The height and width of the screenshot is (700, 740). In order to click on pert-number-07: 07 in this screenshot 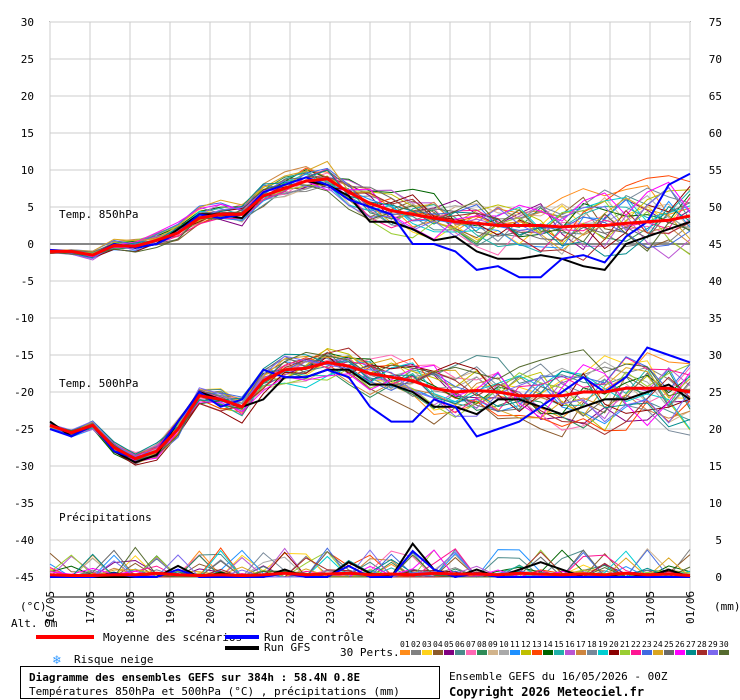, I will do `click(471, 644)`.